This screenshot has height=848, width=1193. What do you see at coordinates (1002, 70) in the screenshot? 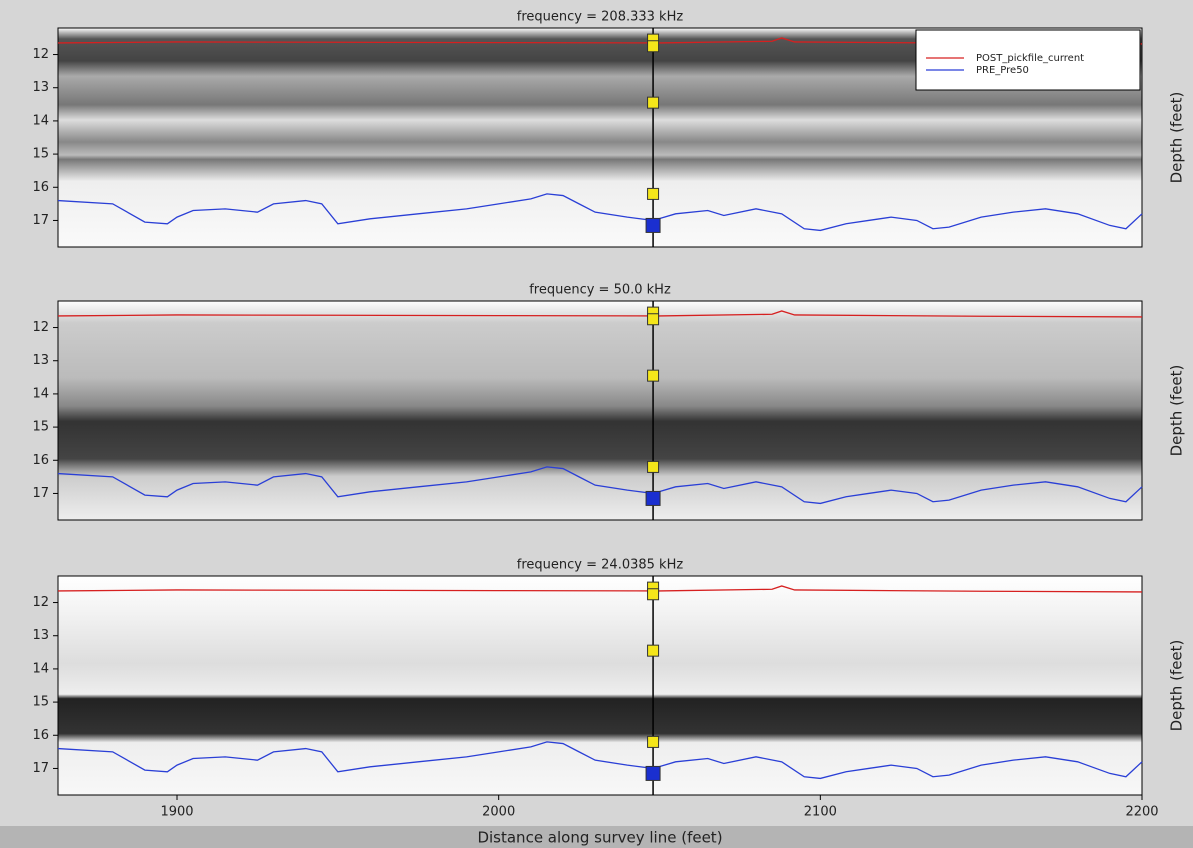
I see `legend-label: PRE_Pre50` at bounding box center [1002, 70].